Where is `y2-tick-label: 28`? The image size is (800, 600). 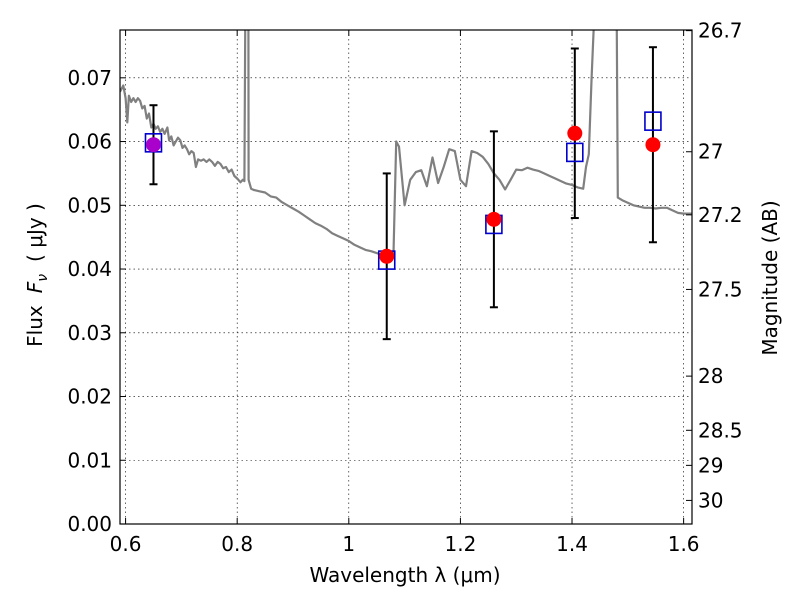 y2-tick-label: 28 is located at coordinates (710, 376).